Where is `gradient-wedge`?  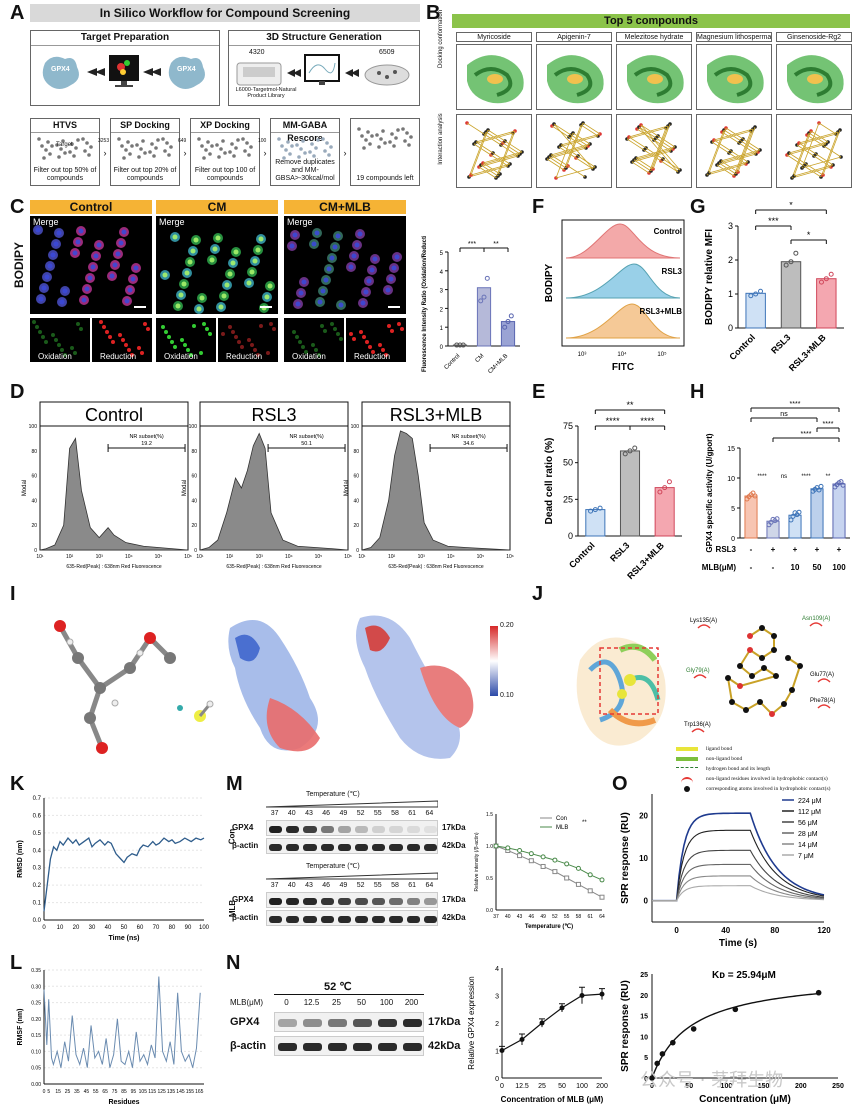
gradient-wedge is located at coordinates (352, 804).